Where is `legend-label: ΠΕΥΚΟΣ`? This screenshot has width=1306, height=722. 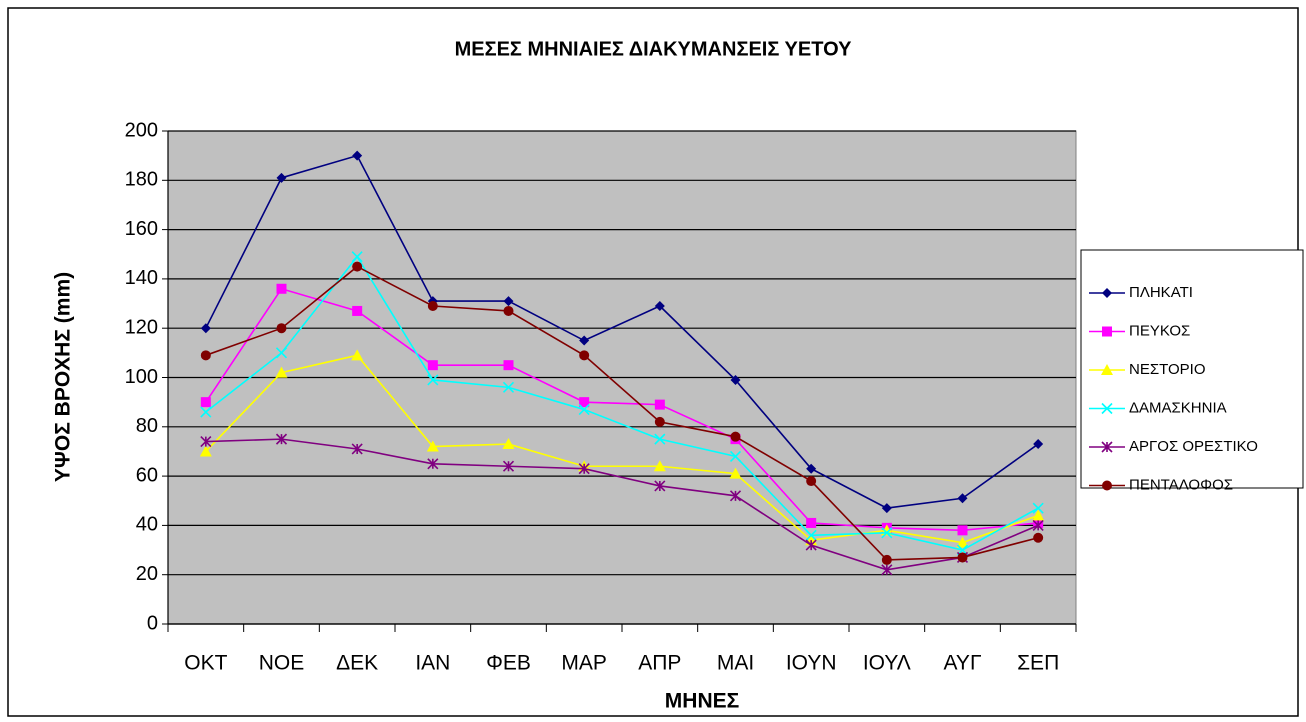
legend-label: ΠΕΥΚΟΣ is located at coordinates (1159, 330).